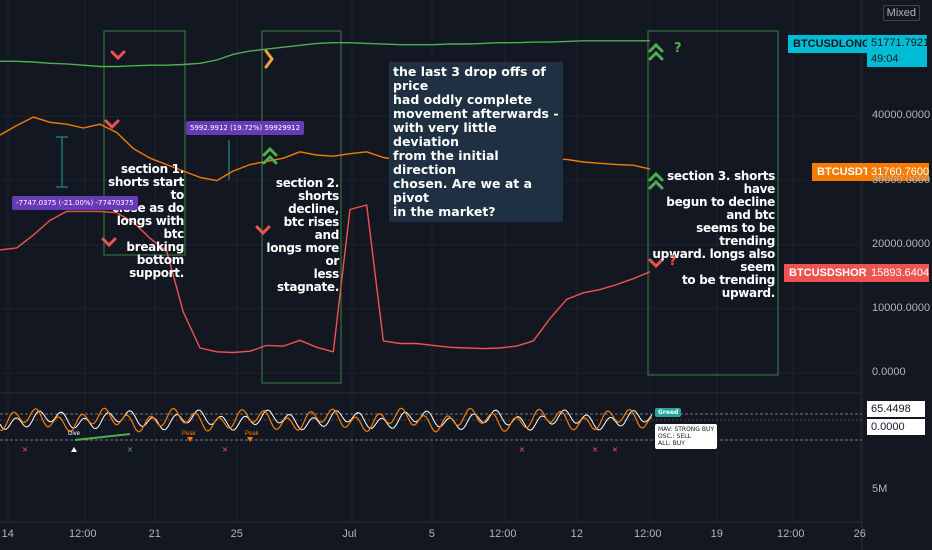 The height and width of the screenshot is (550, 932). Describe the element at coordinates (576, 534) in the screenshot. I see `x-tick-label: 12` at that location.